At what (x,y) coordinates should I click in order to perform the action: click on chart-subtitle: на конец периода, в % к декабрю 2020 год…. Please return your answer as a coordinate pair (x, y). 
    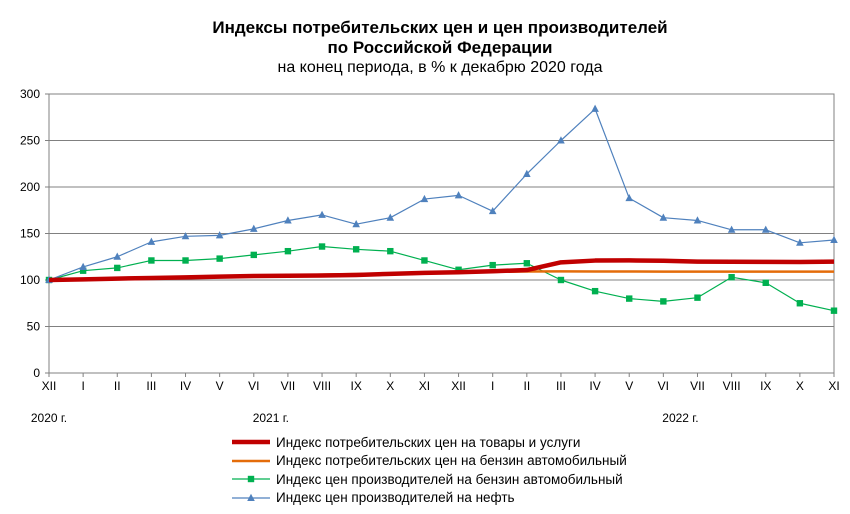
    Looking at the image, I should click on (440, 67).